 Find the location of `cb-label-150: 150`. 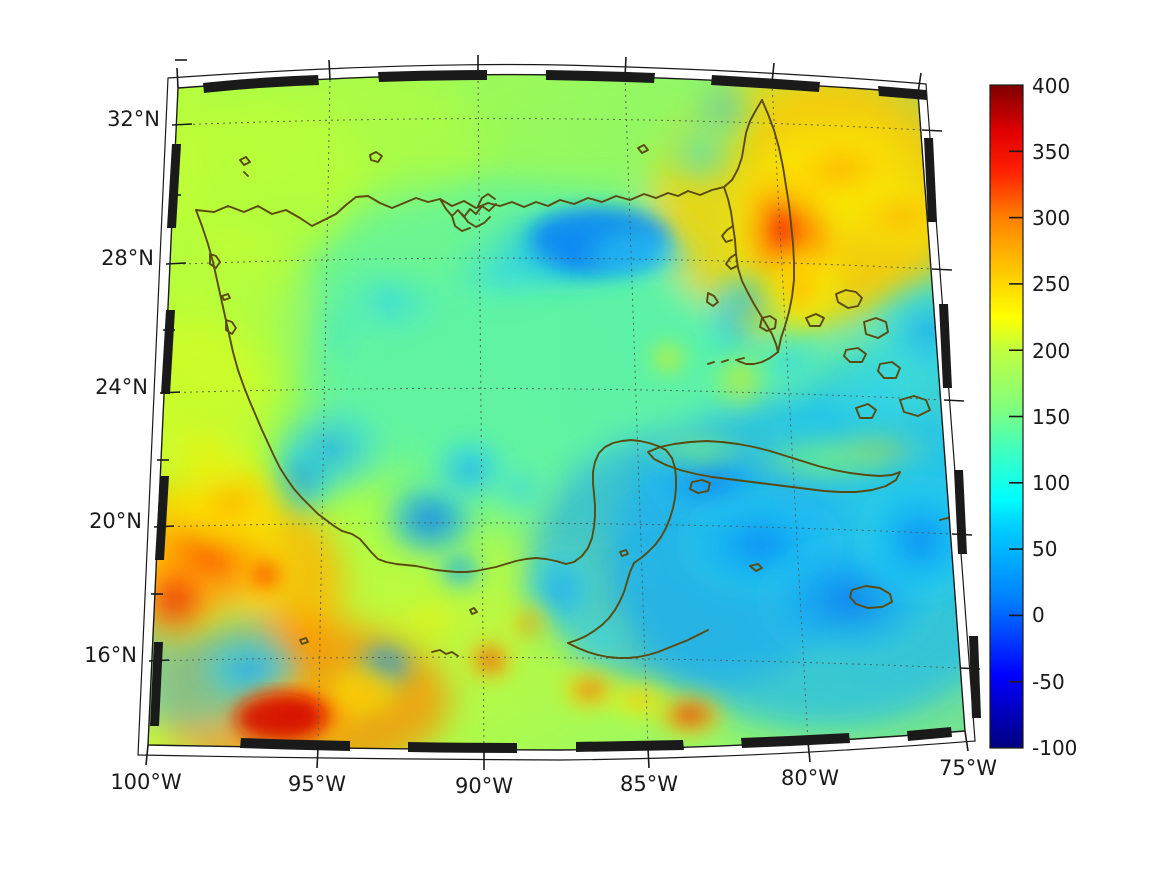

cb-label-150: 150 is located at coordinates (1051, 417).